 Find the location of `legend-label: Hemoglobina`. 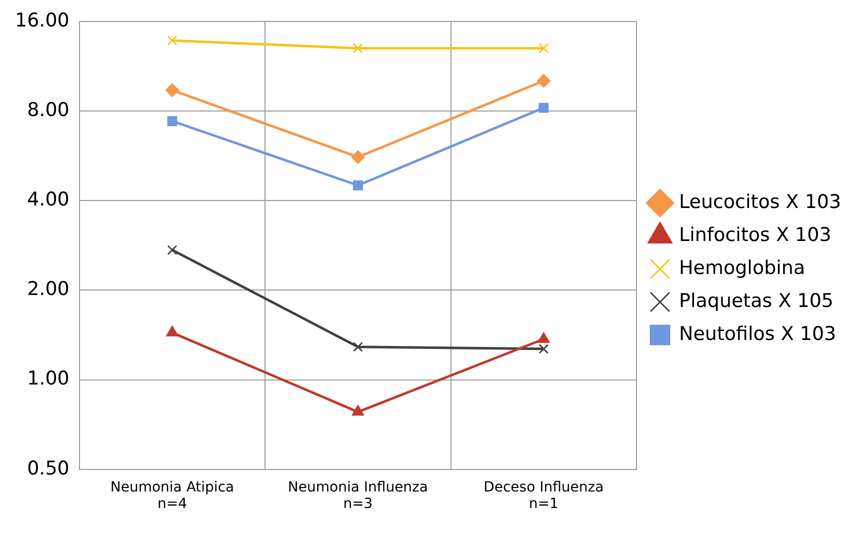

legend-label: Hemoglobina is located at coordinates (742, 267).